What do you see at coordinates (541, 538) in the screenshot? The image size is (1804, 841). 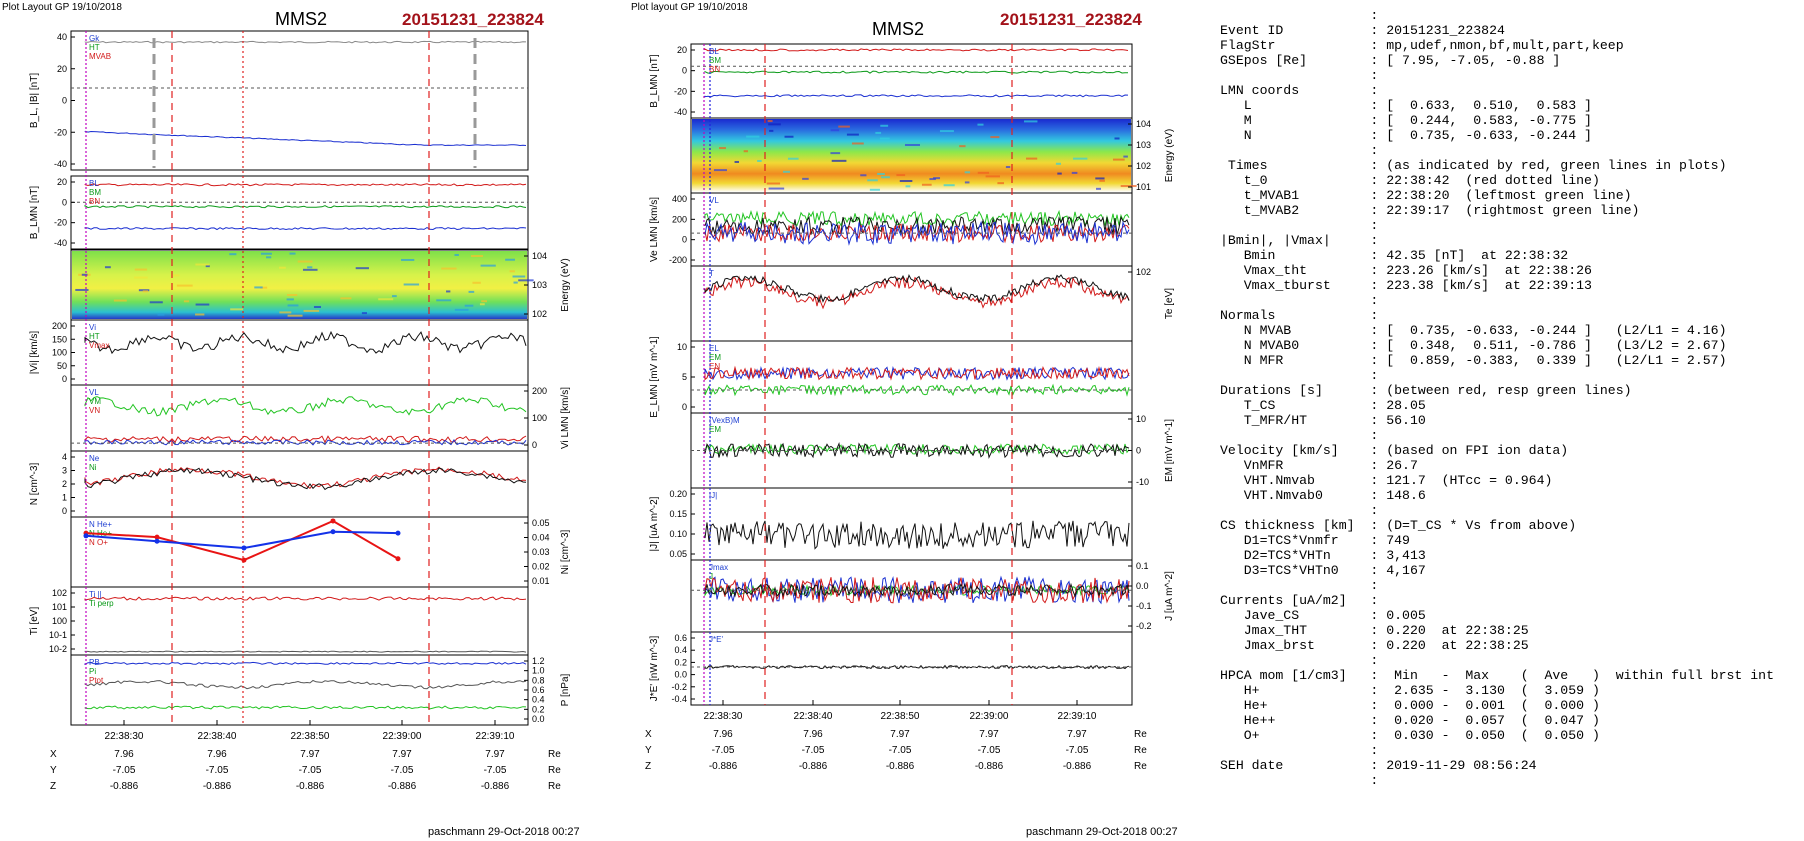 I see `y-tick-label: 0.04` at bounding box center [541, 538].